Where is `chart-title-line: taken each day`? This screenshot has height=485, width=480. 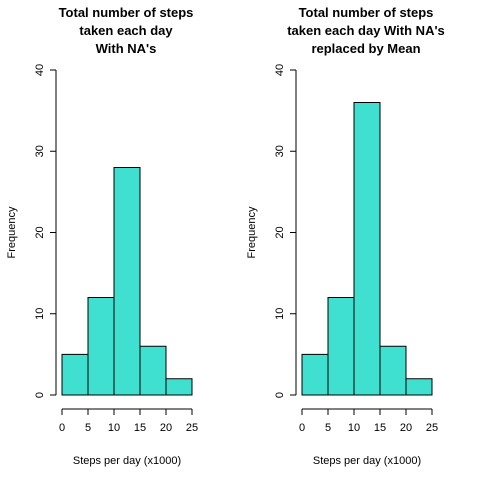
chart-title-line: taken each day is located at coordinates (126, 30).